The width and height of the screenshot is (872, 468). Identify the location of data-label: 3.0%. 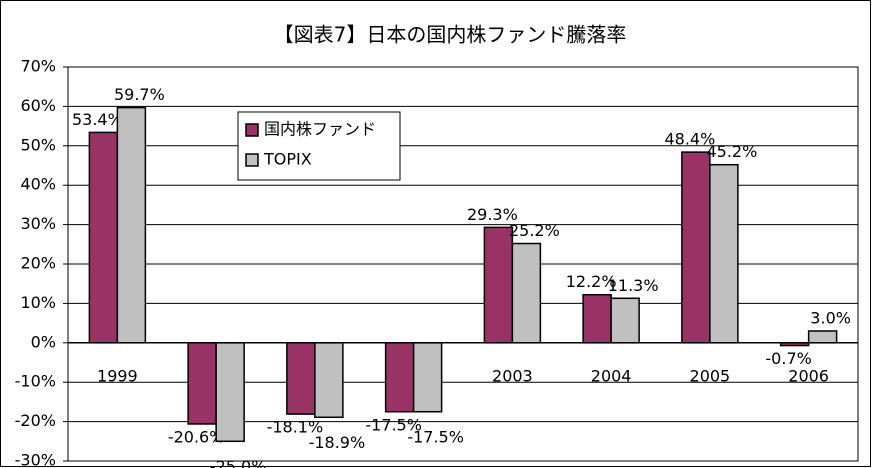
(830, 317).